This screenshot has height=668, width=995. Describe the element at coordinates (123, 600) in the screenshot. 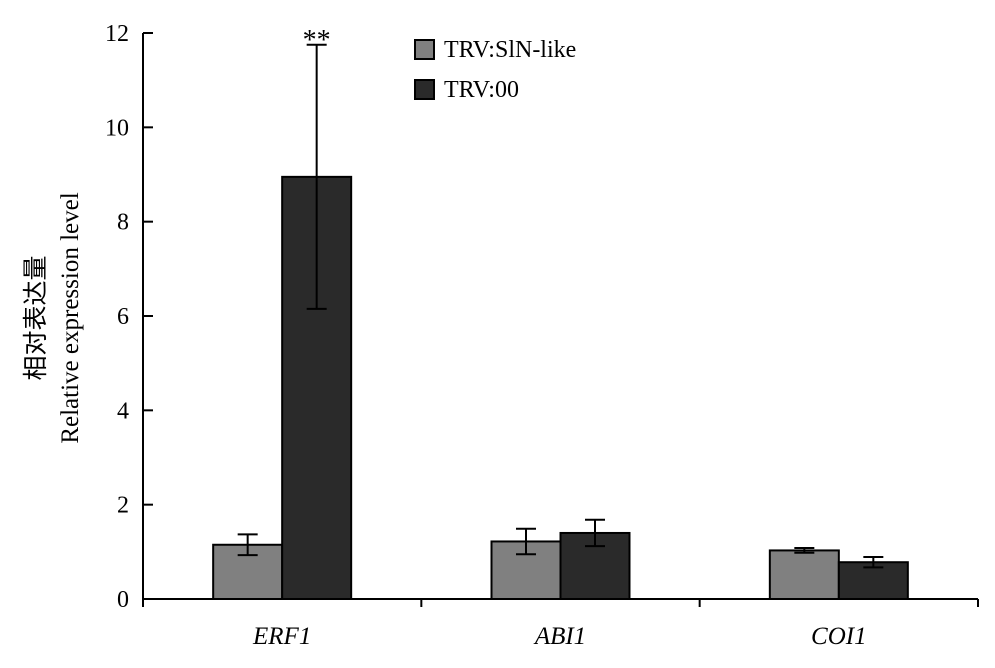

I see `y-tick-label: 0` at that location.